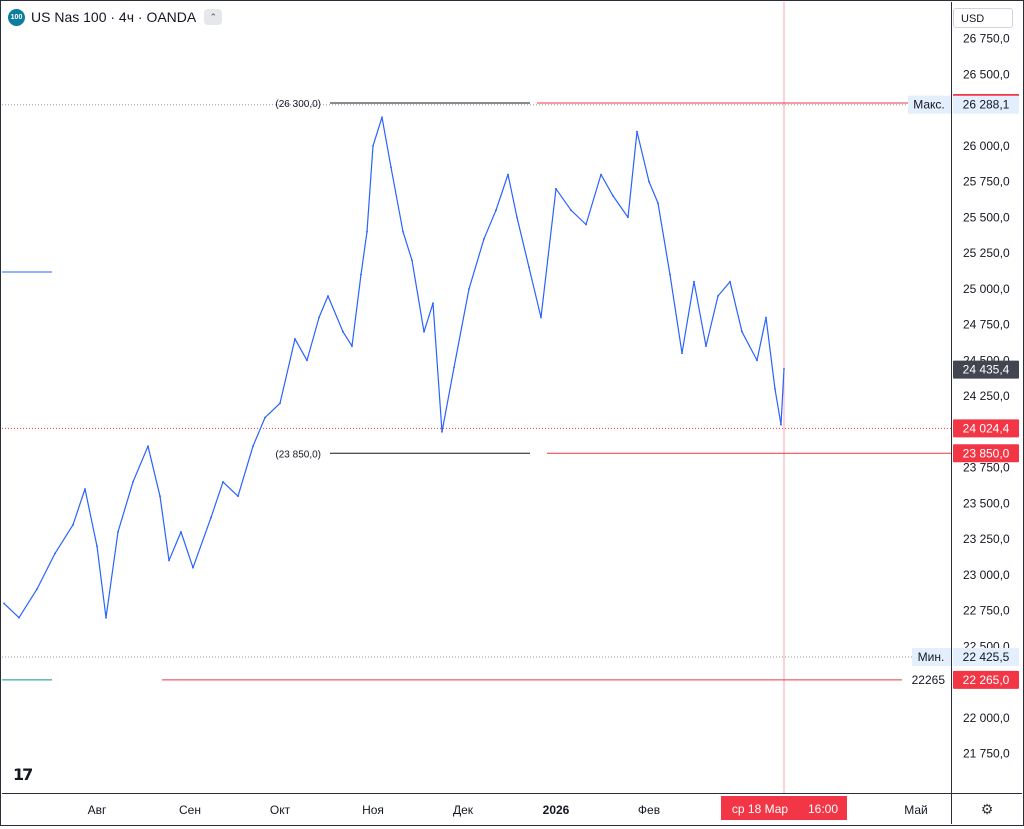 The image size is (1024, 829). What do you see at coordinates (986, 656) in the screenshot?
I see `min-value-tag-bg` at bounding box center [986, 656].